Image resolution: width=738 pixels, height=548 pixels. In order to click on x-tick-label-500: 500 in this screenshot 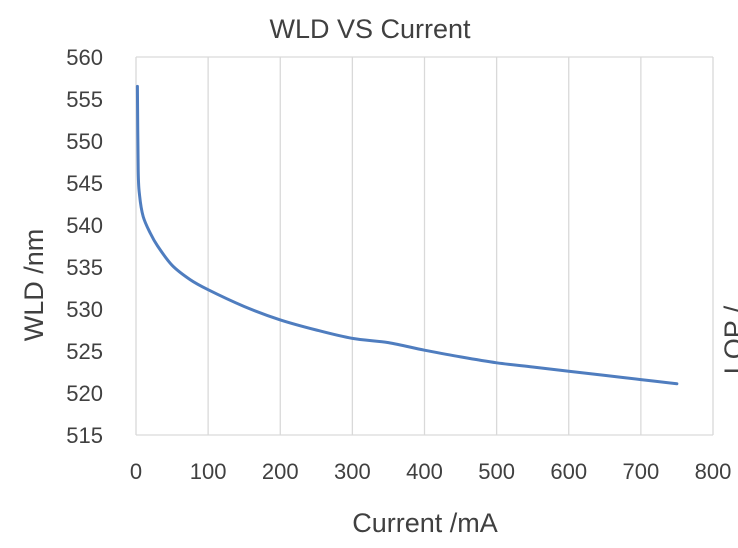, I will do `click(496, 471)`.